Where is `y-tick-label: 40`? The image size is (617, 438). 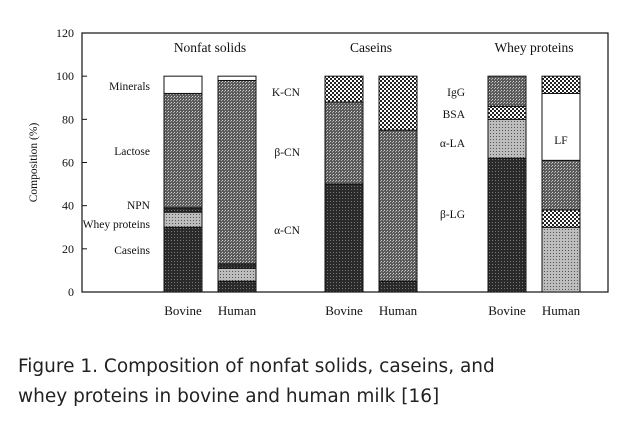
y-tick-label: 40 is located at coordinates (68, 206).